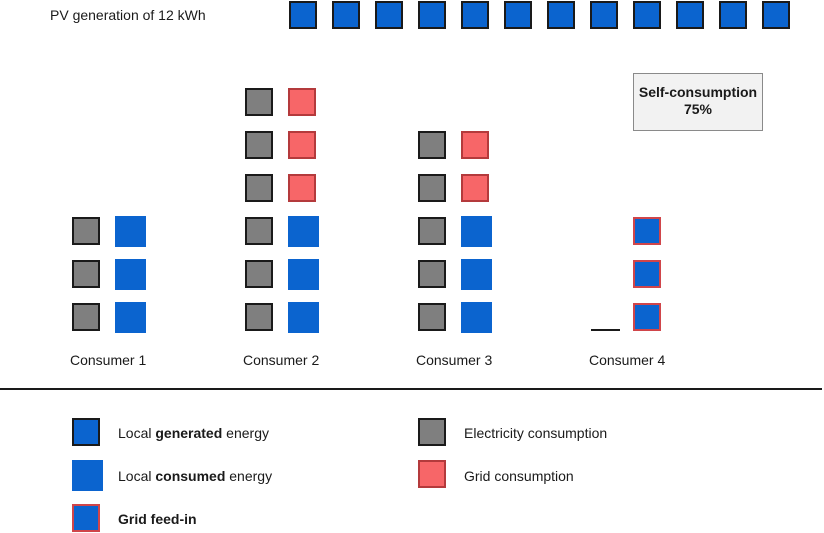  What do you see at coordinates (698, 92) in the screenshot?
I see `self-consumption-label: Self-consumption` at bounding box center [698, 92].